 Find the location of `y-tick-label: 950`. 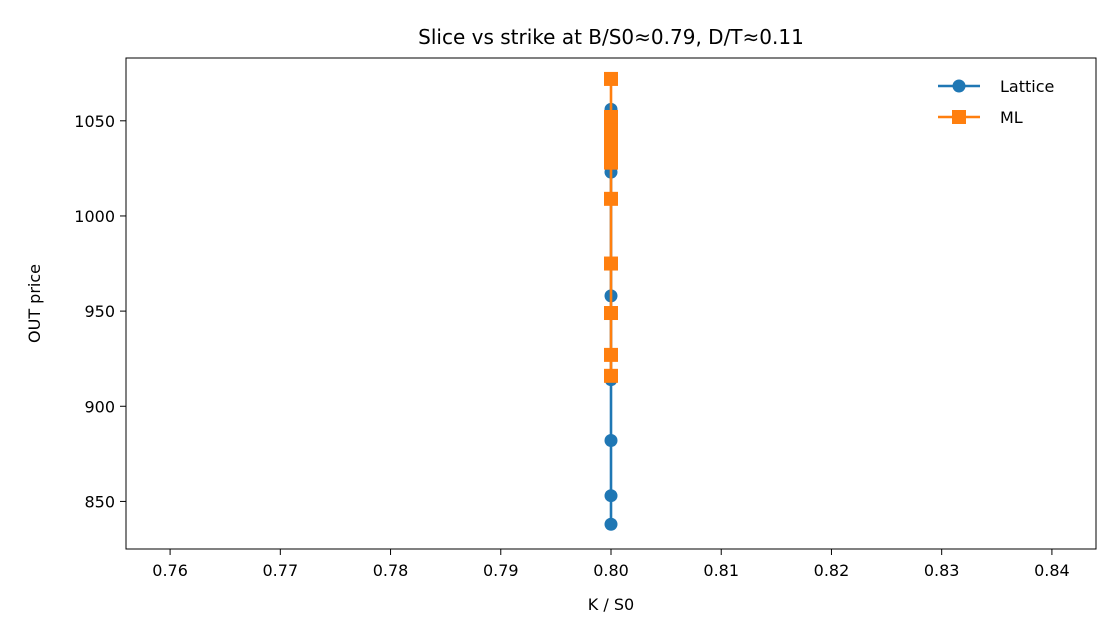

y-tick-label: 950 is located at coordinates (99, 311).